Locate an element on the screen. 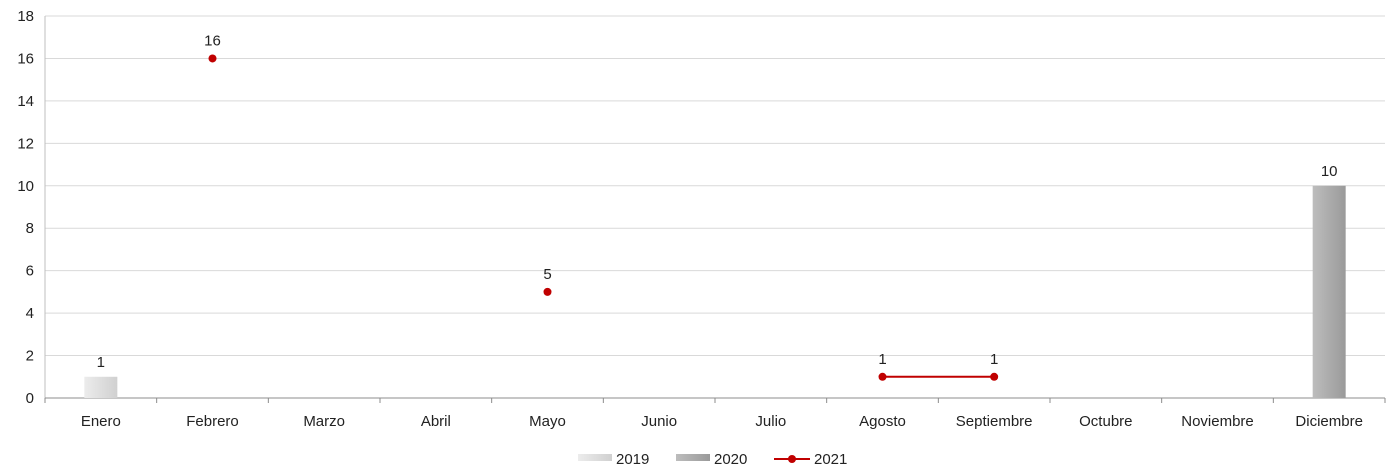 The width and height of the screenshot is (1389, 469). legend-label-2020: 2020 is located at coordinates (730, 459).